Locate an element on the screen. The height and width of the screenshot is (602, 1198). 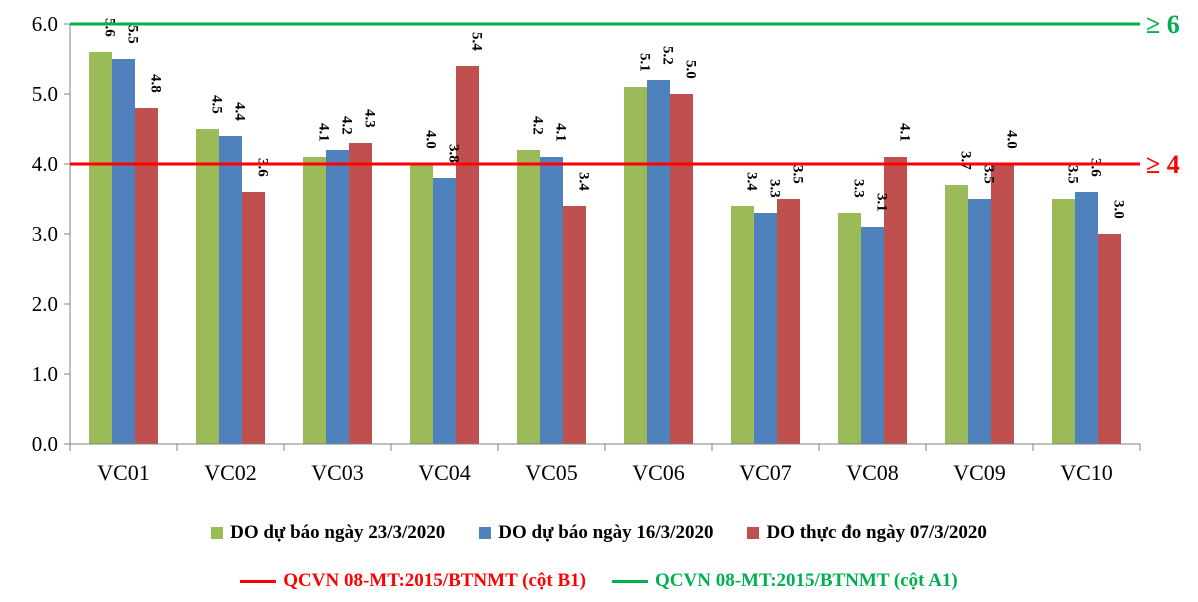
data-label-series-2-vc07: 3.3 is located at coordinates (775, 188).